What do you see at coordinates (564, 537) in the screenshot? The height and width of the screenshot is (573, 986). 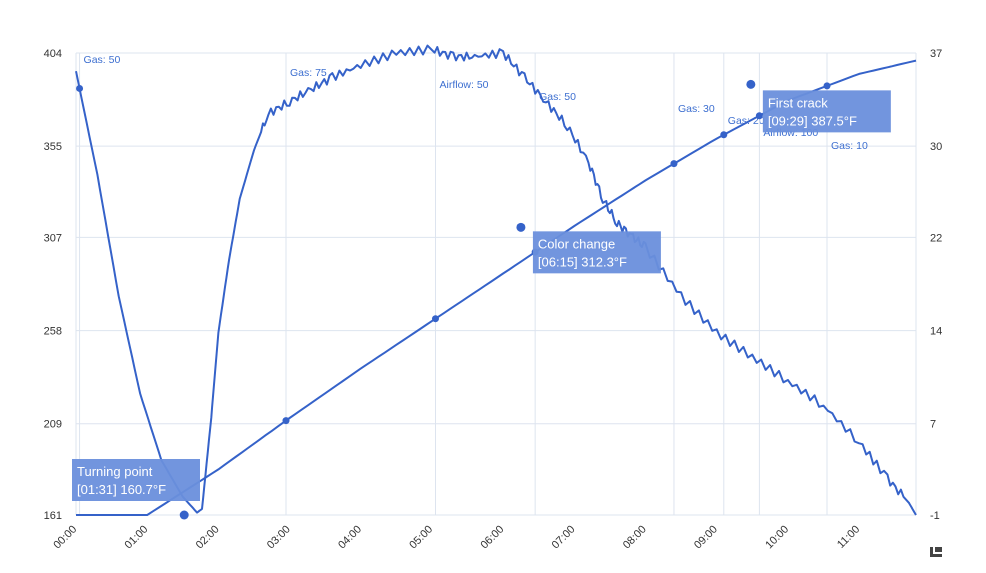 I see `x-tick-label: 07:00` at bounding box center [564, 537].